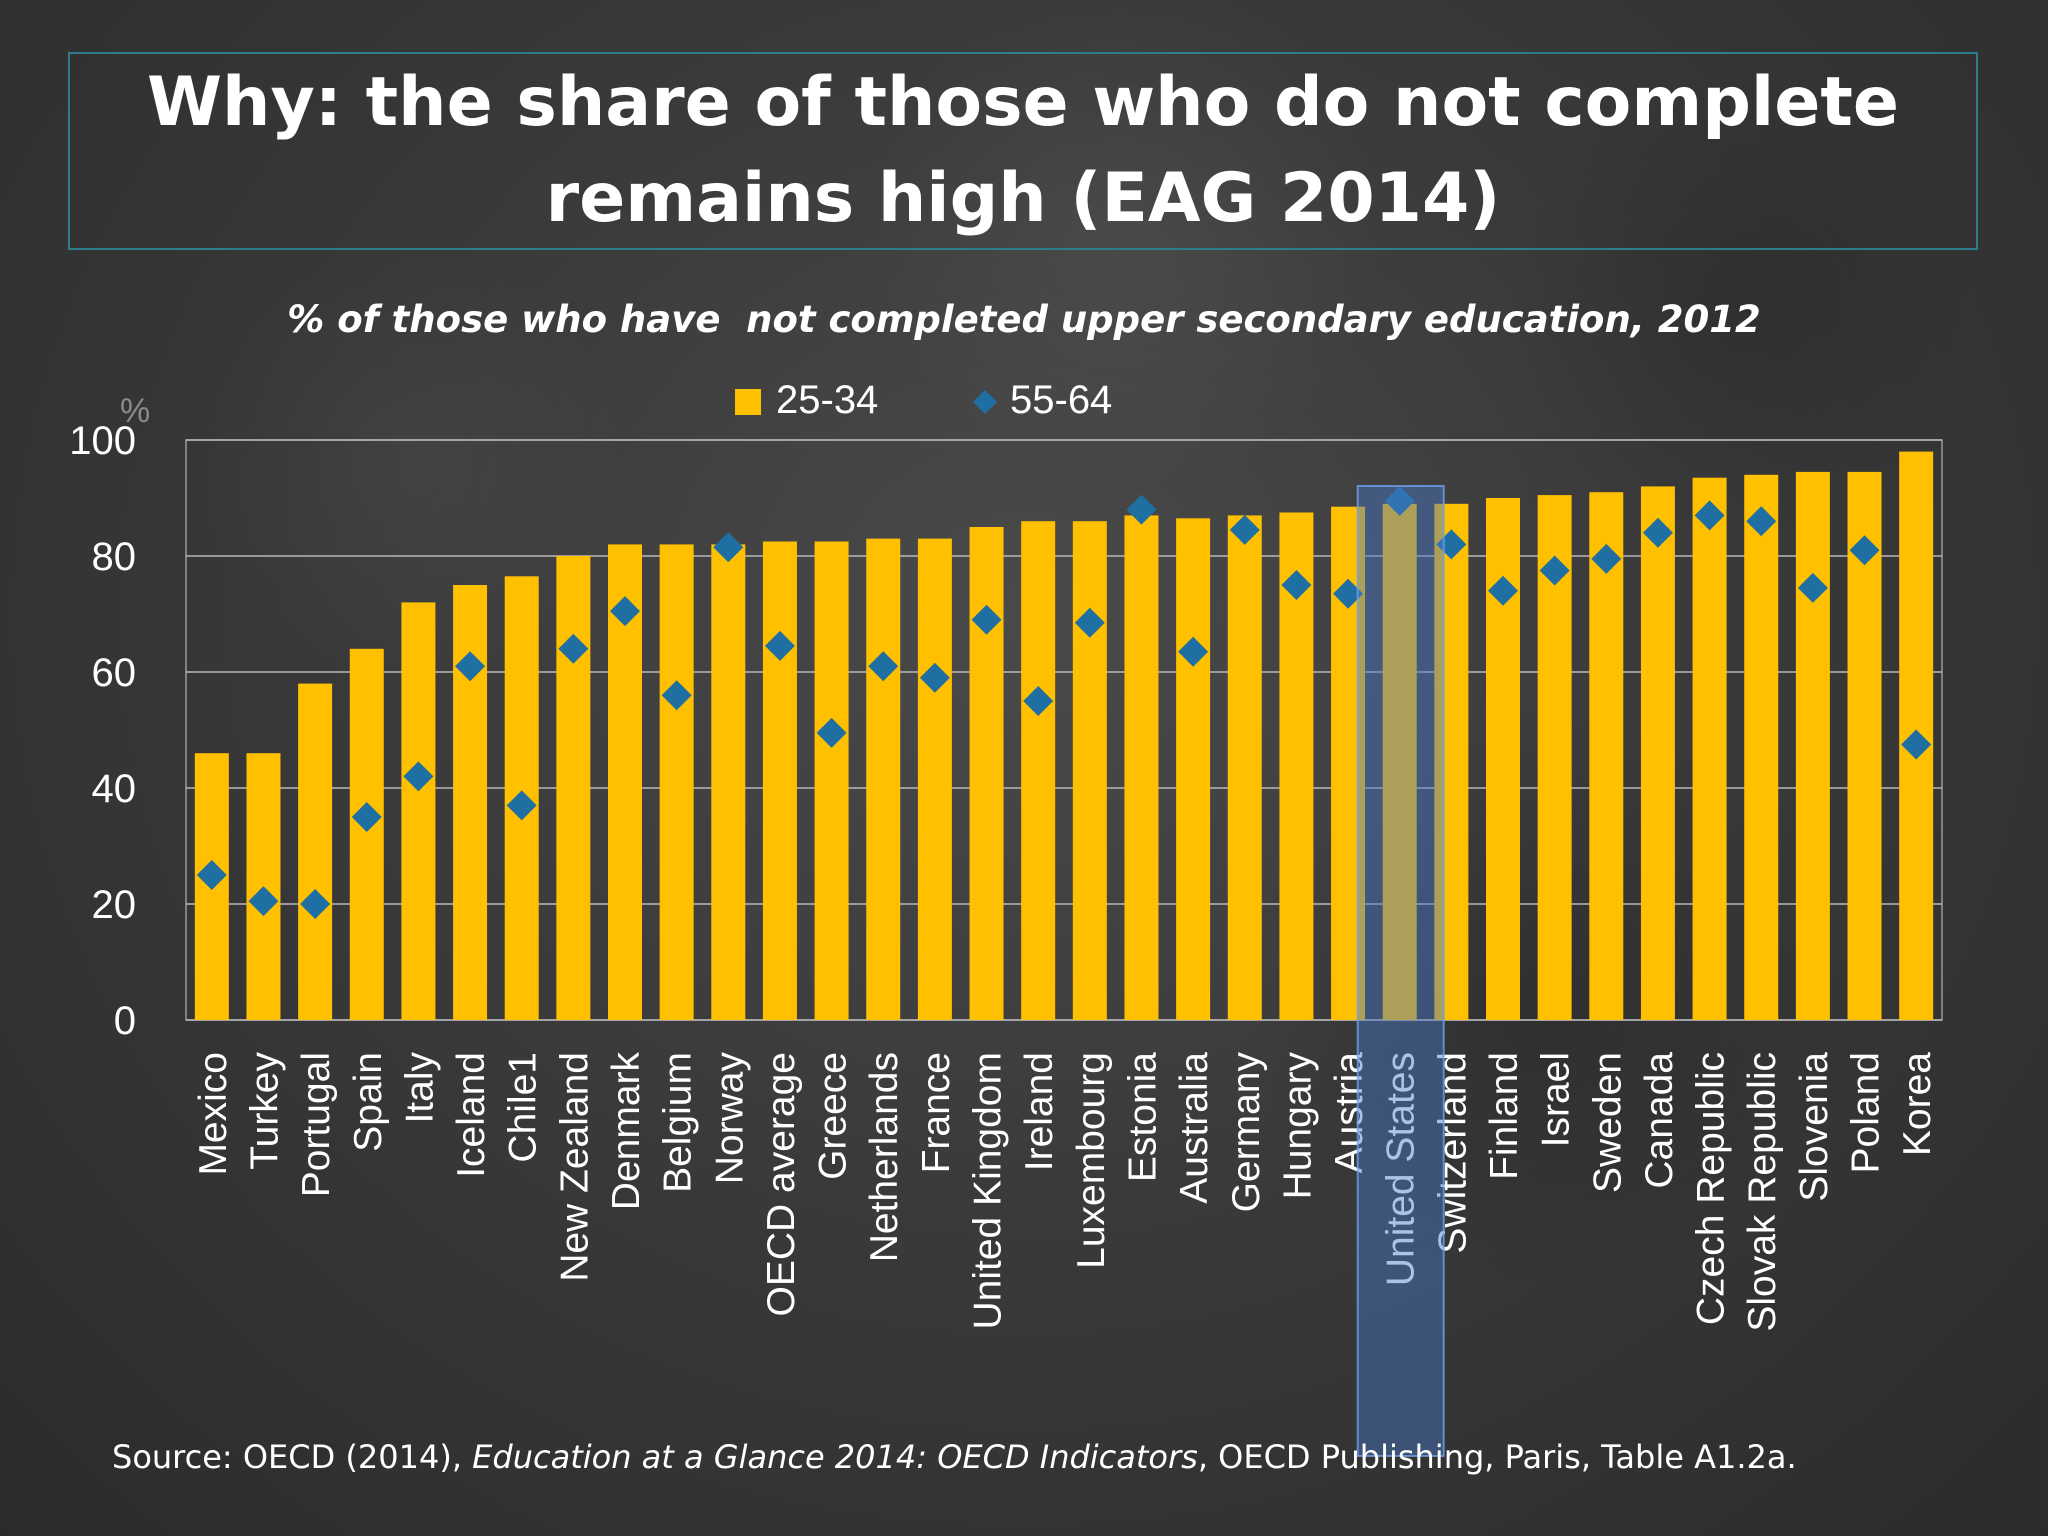  Describe the element at coordinates (936, 1112) in the screenshot. I see `x-category-label: France` at that location.